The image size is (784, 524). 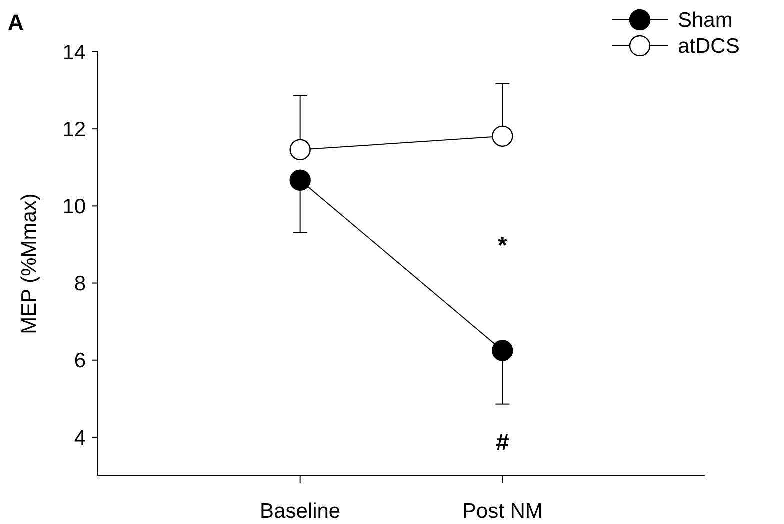 I want to click on y-axis-title: MEP (%Mmax), so click(x=29, y=264).